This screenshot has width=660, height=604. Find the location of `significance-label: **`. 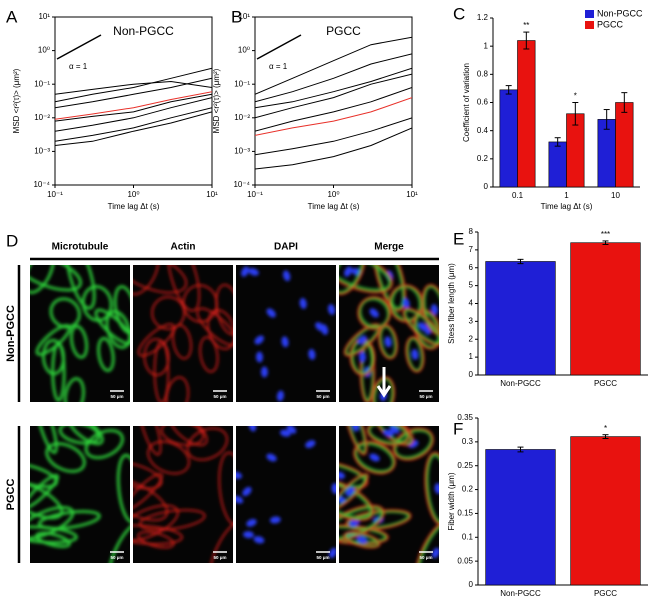

significance-label: ** is located at coordinates (526, 25).